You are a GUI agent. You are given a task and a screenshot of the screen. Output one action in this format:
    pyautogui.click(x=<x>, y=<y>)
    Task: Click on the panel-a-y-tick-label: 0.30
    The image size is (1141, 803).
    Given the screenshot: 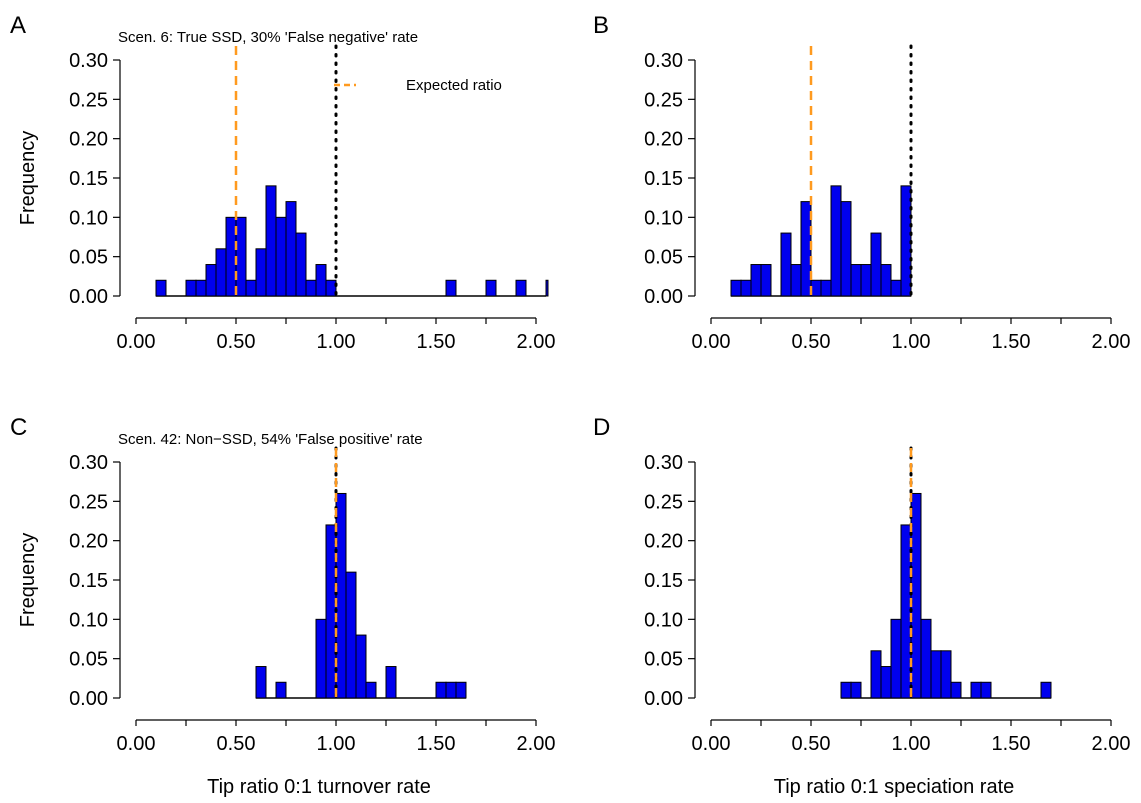 What is the action you would take?
    pyautogui.click(x=88, y=61)
    